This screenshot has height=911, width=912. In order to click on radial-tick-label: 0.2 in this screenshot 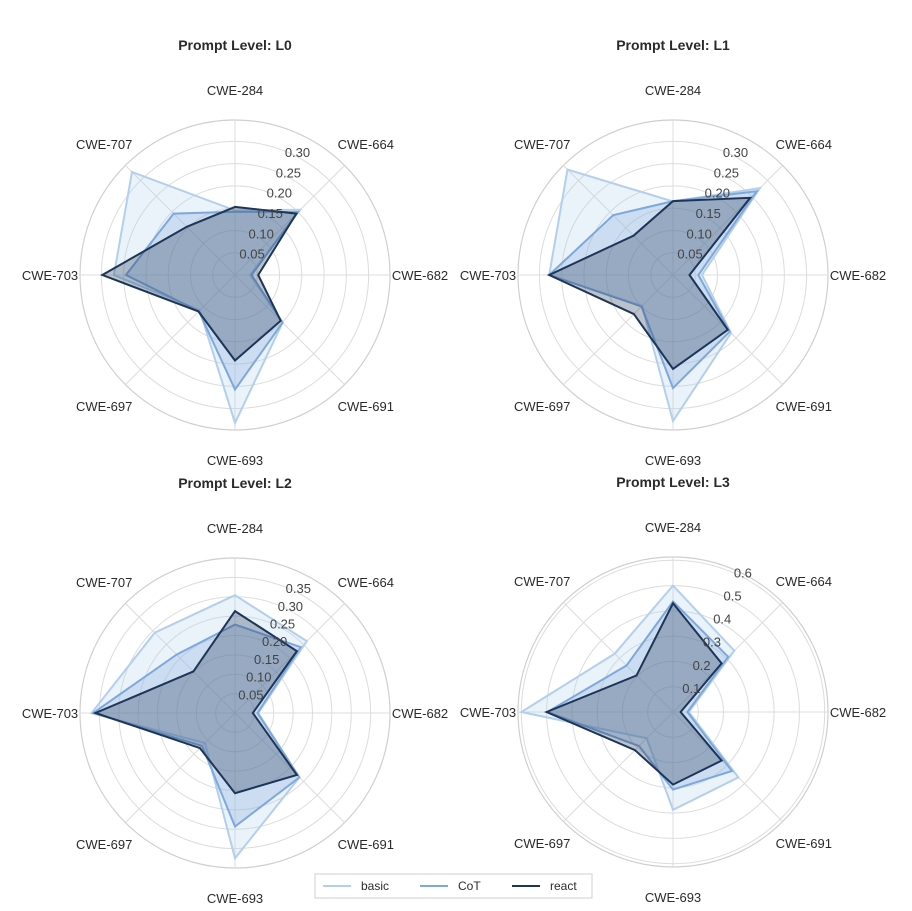, I will do `click(702, 665)`.